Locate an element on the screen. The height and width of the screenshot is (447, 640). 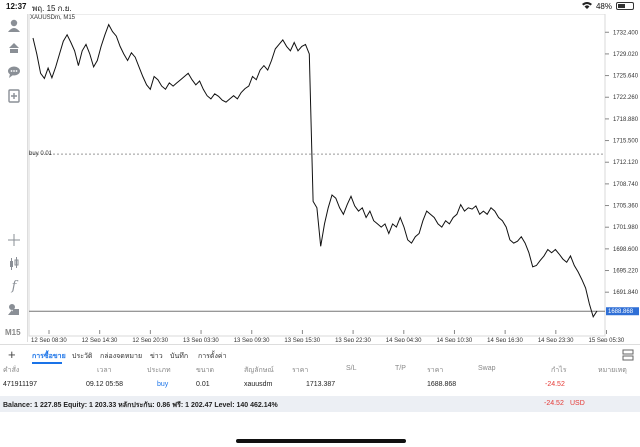
x-tick-label: 13 Sep 15:30 is located at coordinates (302, 340).